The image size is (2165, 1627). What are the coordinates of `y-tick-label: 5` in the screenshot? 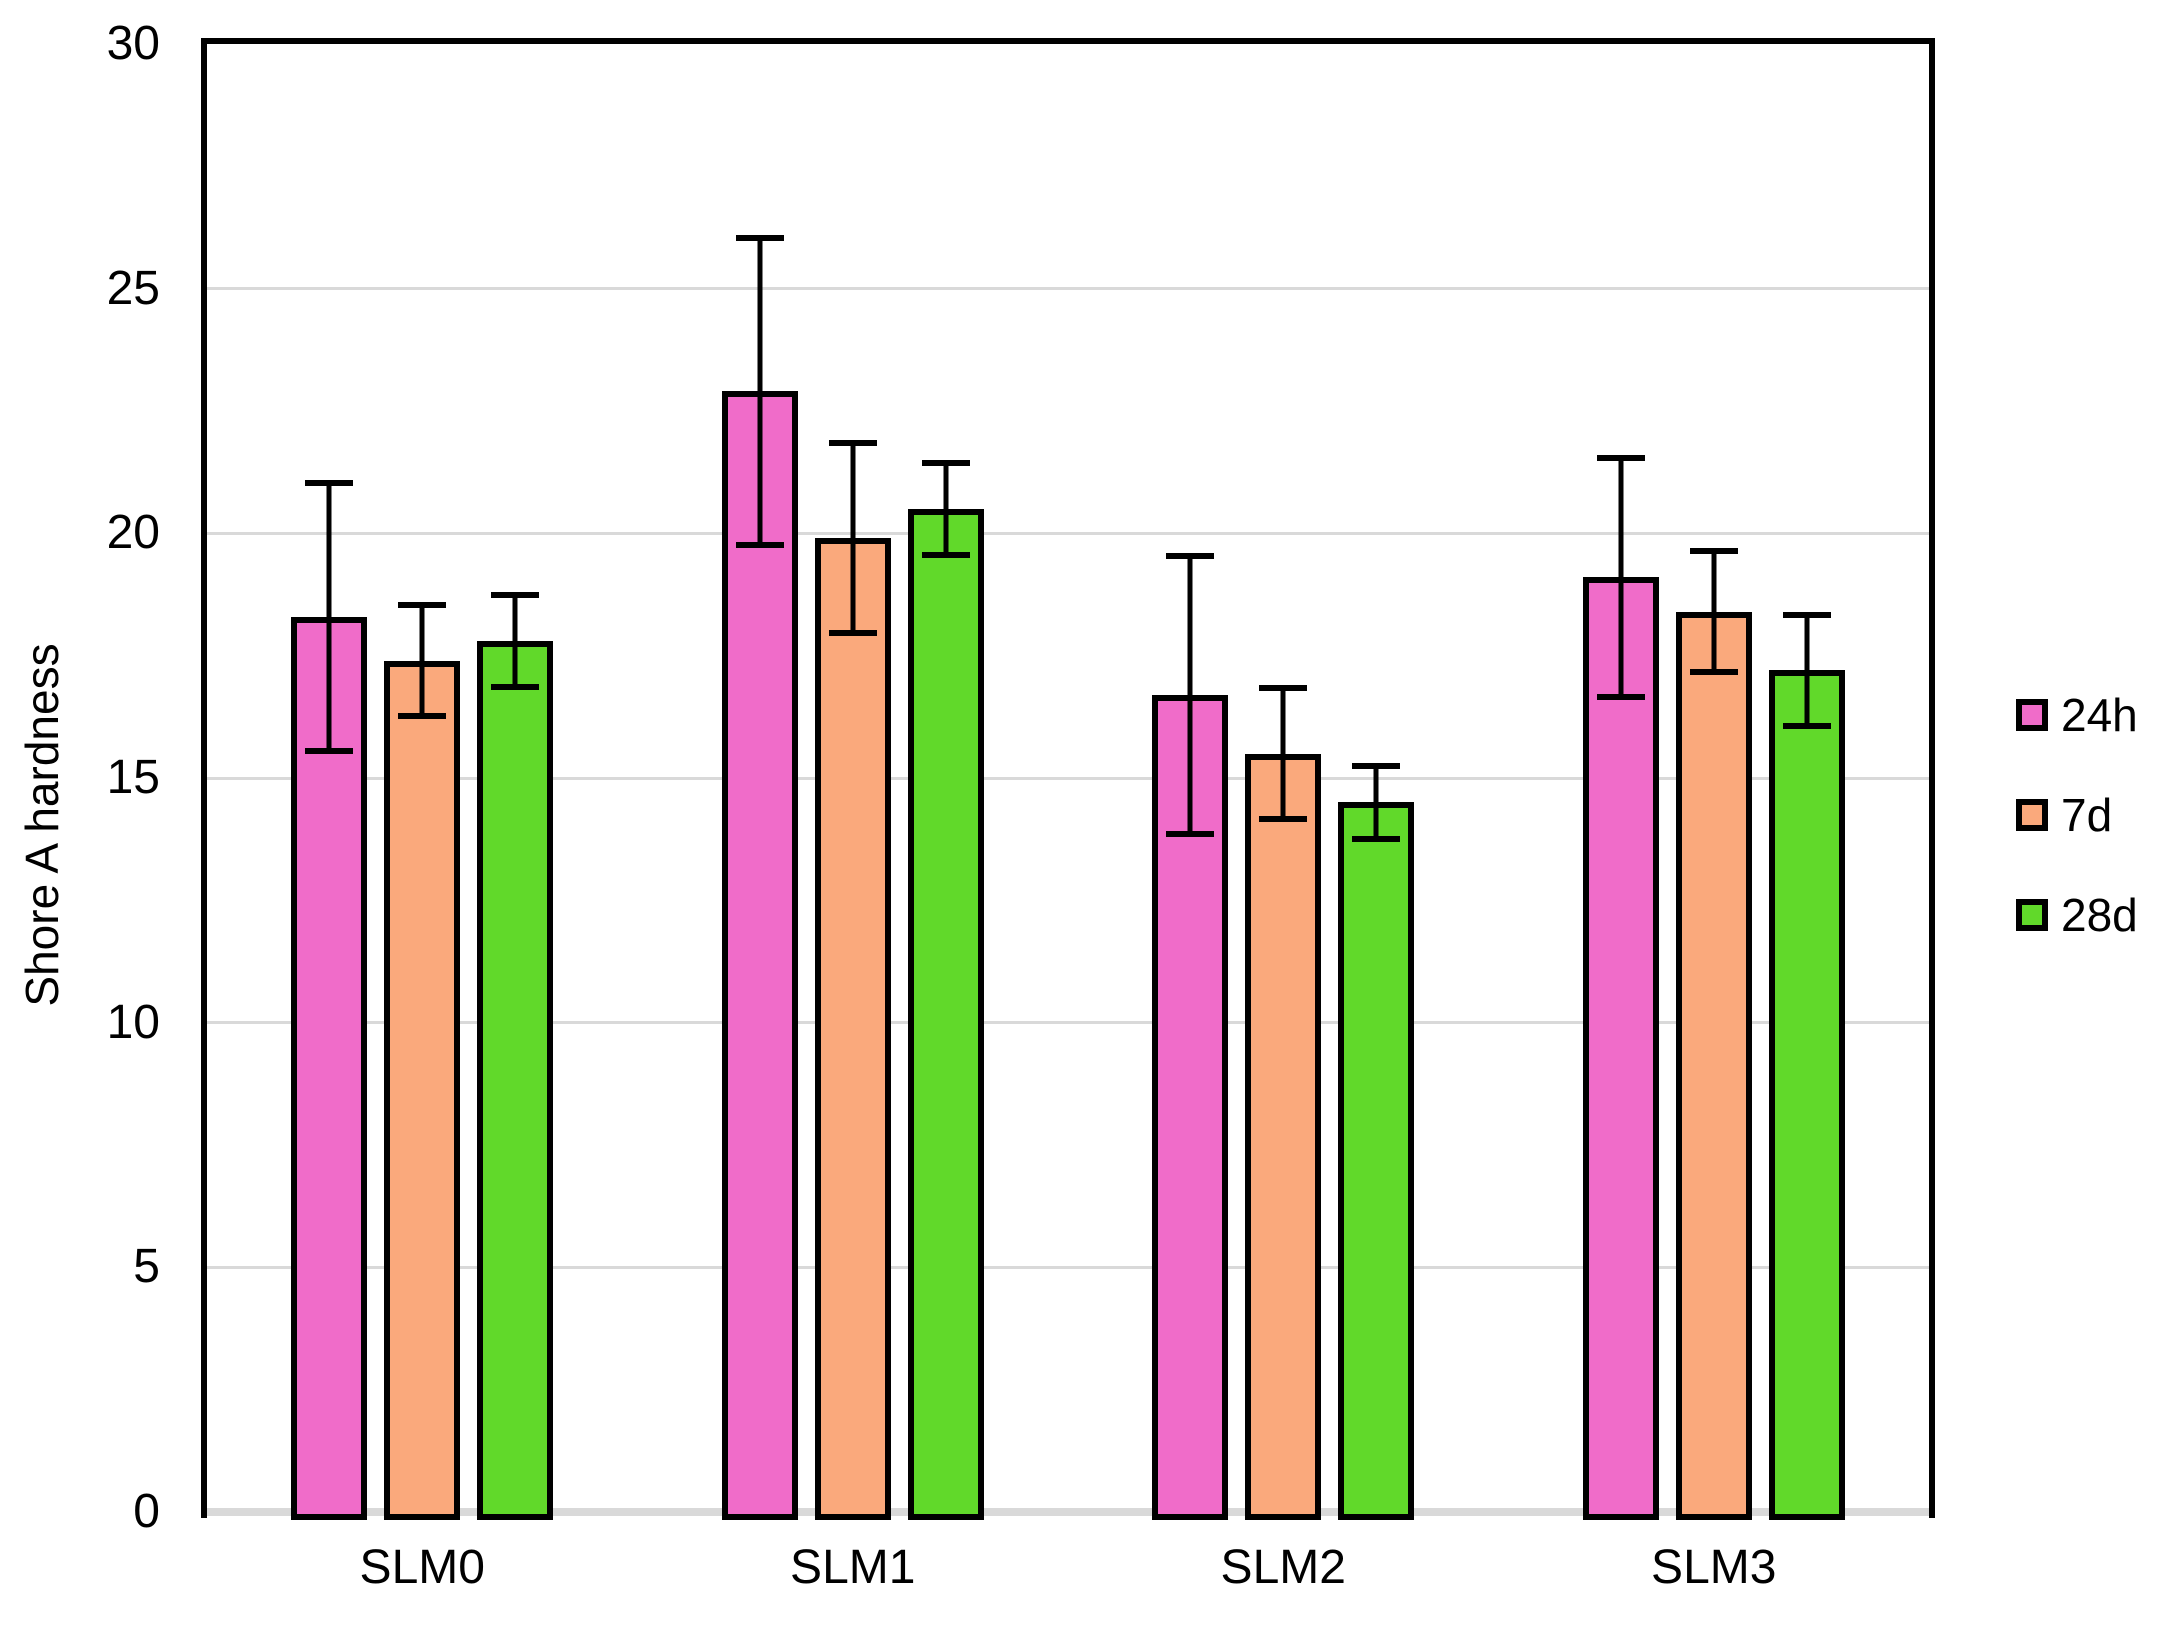 It's located at (146, 1267).